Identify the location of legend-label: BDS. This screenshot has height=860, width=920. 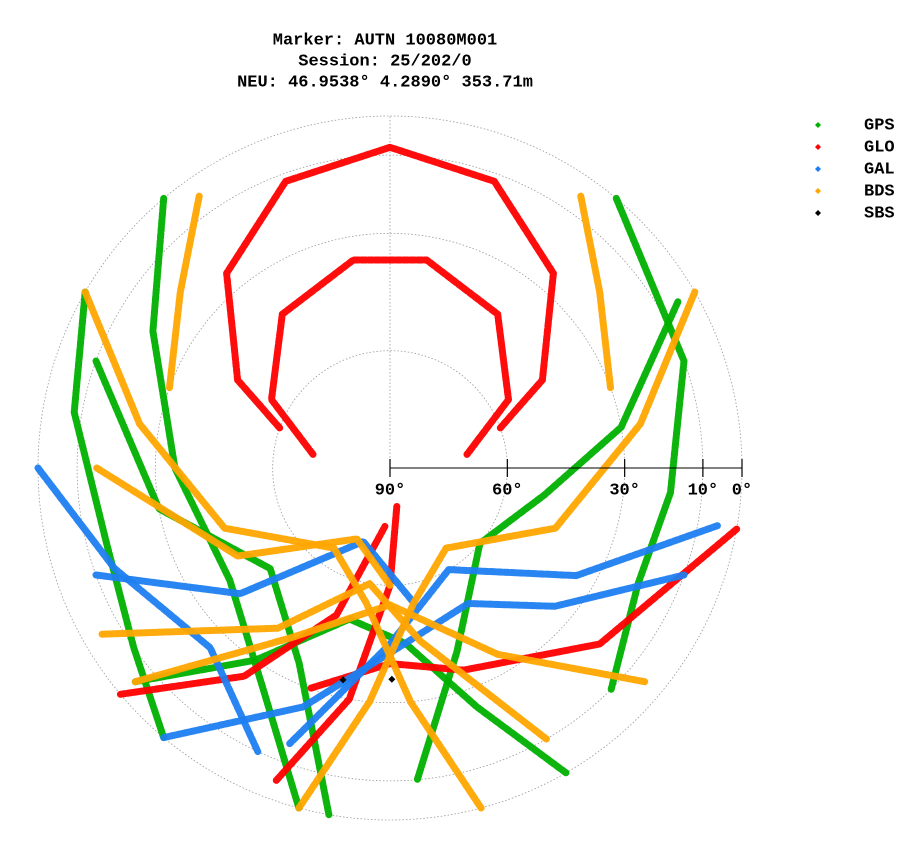
(879, 191).